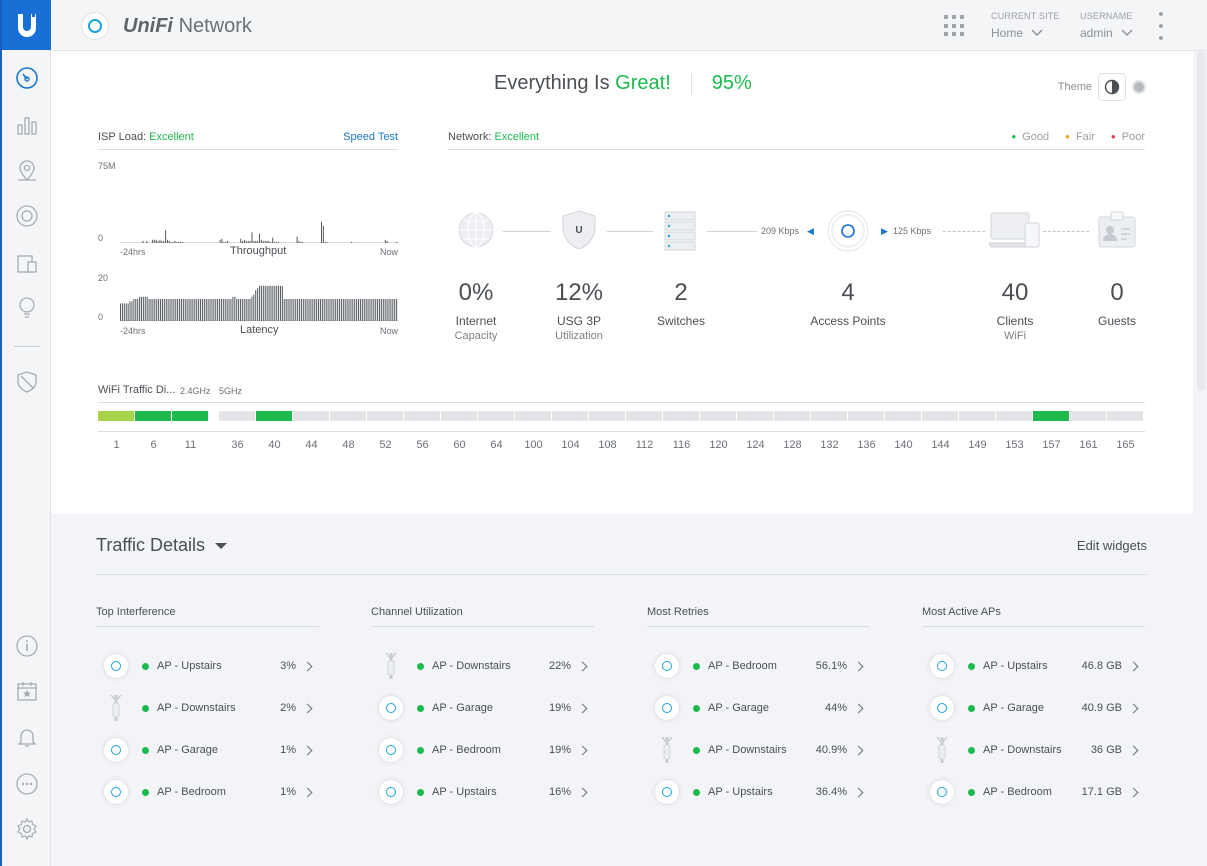 This screenshot has width=1207, height=866. What do you see at coordinates (623, 83) in the screenshot?
I see `health-headline: Everything Is Great! 95%` at bounding box center [623, 83].